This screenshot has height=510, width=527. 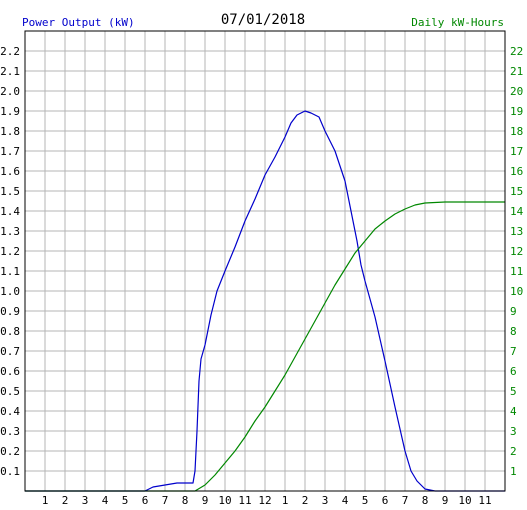 I want to click on left-axis-label: Power Output (kW), so click(x=78, y=22).